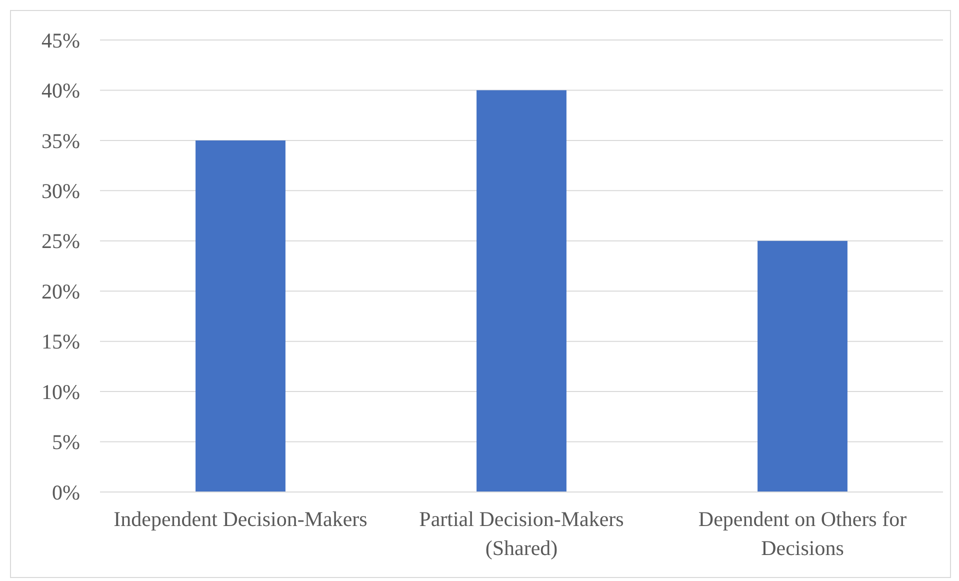 The image size is (959, 581). Describe the element at coordinates (61, 392) in the screenshot. I see `y-tick-label: 10%` at that location.